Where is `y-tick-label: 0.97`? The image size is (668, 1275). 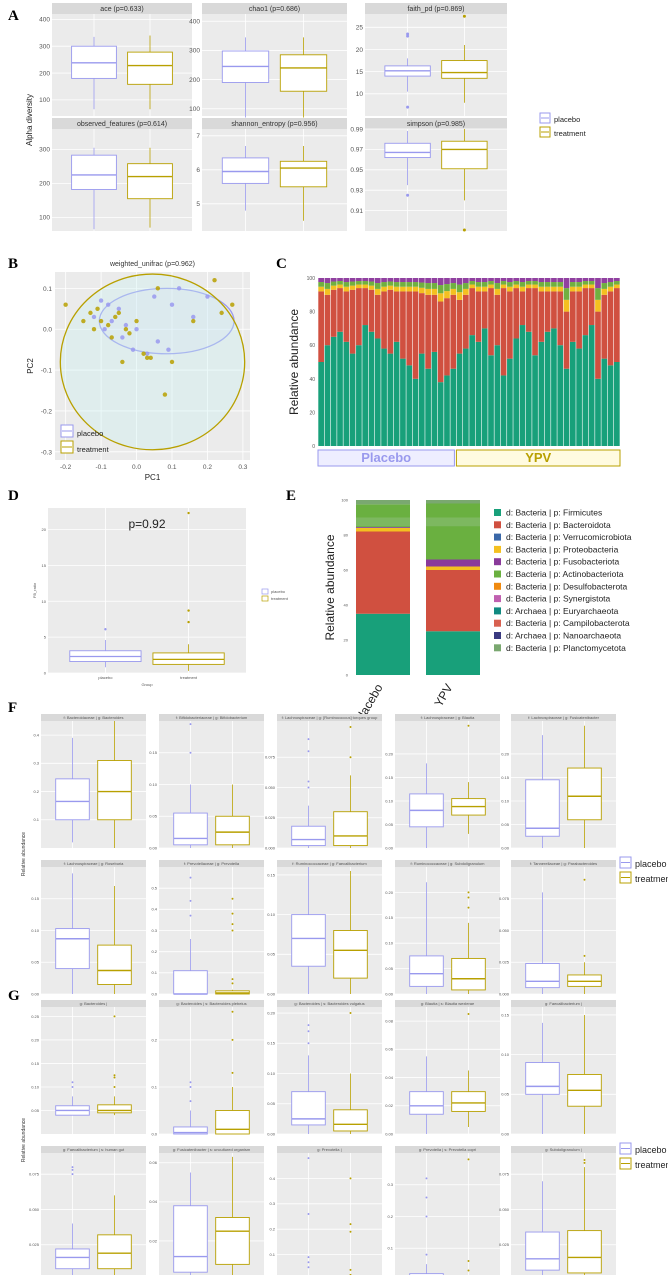 y-tick-label: 0.97 is located at coordinates (356, 150).